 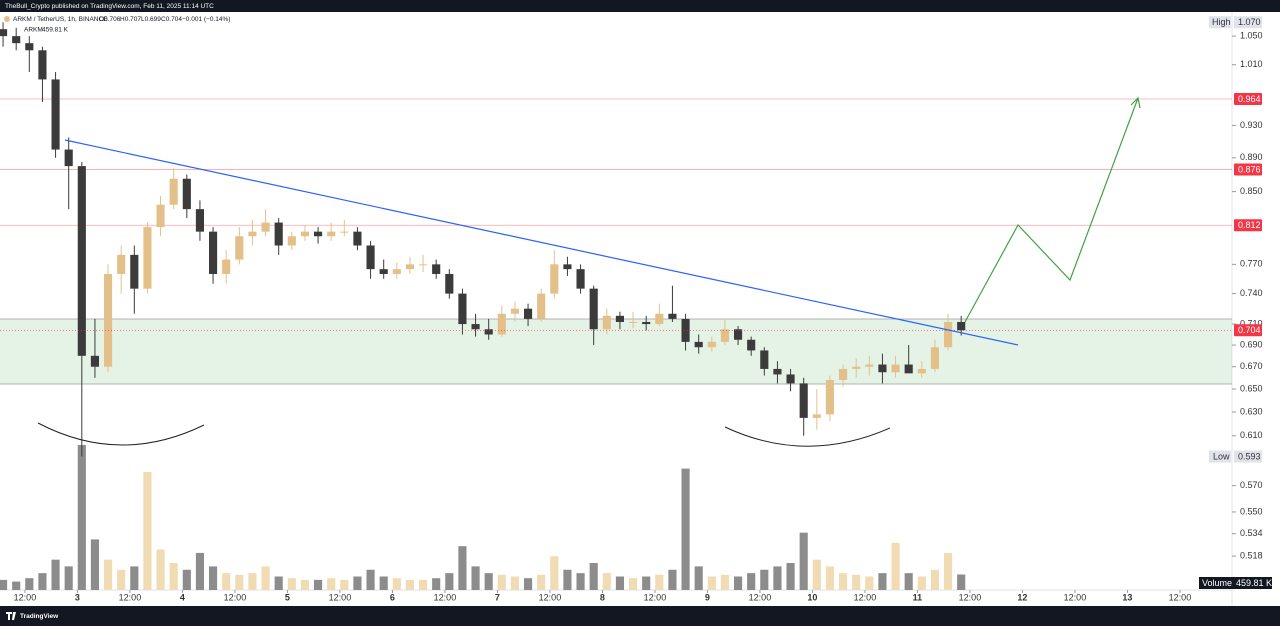 I want to click on left-shoulder-arc, so click(x=121, y=434).